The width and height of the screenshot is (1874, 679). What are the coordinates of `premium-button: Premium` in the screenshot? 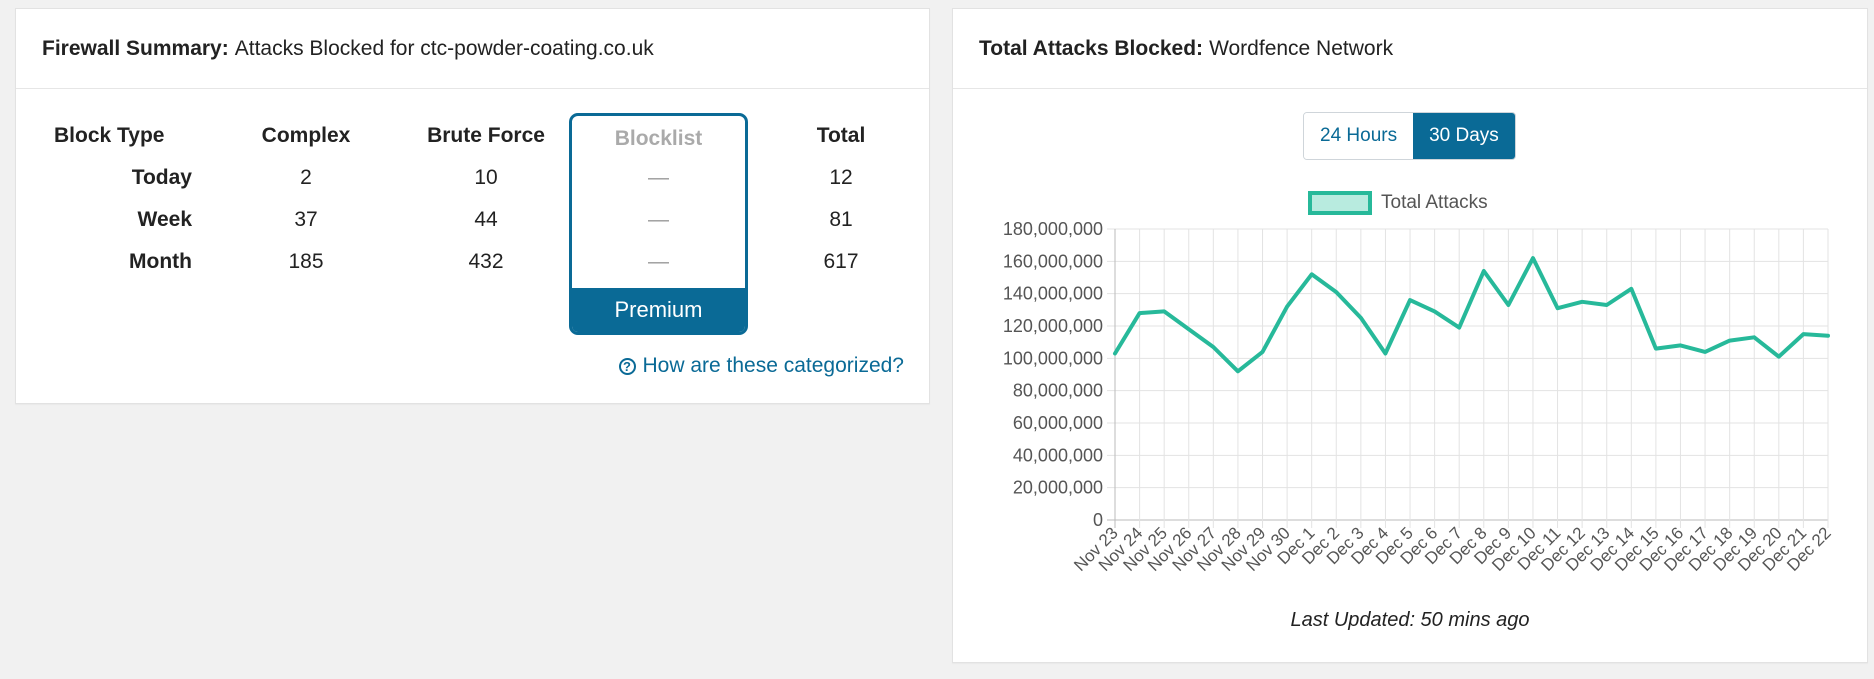 It's located at (658, 310).